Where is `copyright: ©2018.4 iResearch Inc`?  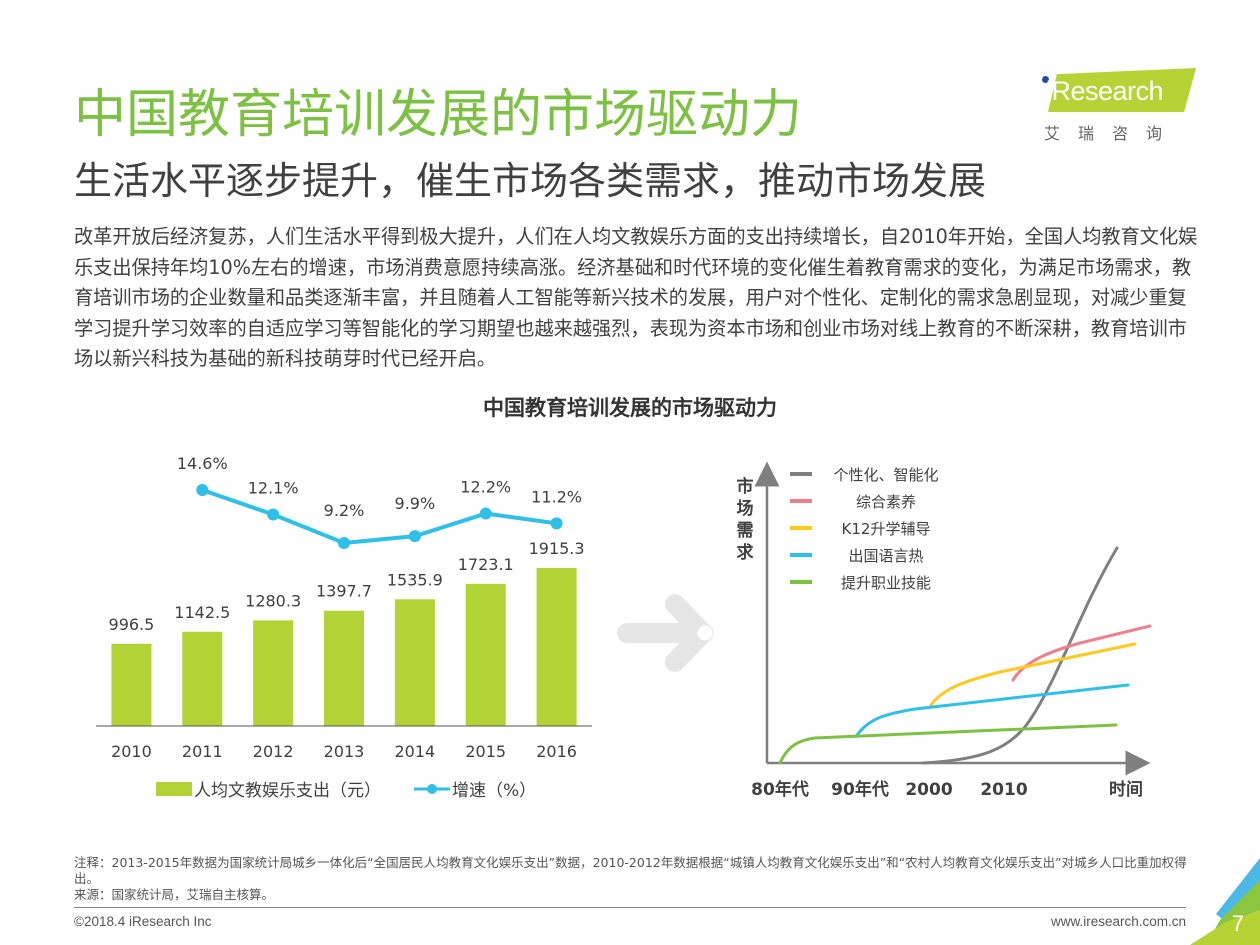
copyright: ©2018.4 iResearch Inc is located at coordinates (143, 921).